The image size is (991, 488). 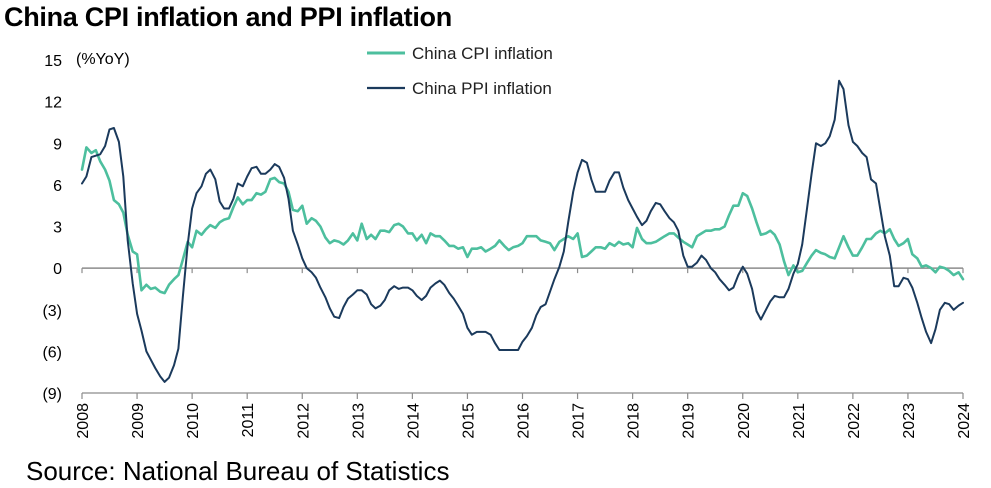 What do you see at coordinates (358, 421) in the screenshot?
I see `x-tick-label: 2013` at bounding box center [358, 421].